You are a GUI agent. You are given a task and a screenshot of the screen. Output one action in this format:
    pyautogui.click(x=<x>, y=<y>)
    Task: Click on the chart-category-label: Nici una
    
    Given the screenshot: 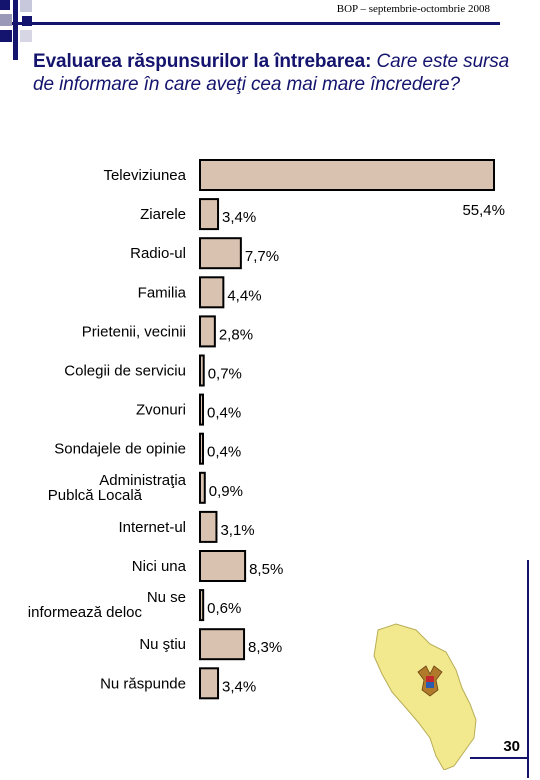 What is the action you would take?
    pyautogui.click(x=159, y=566)
    